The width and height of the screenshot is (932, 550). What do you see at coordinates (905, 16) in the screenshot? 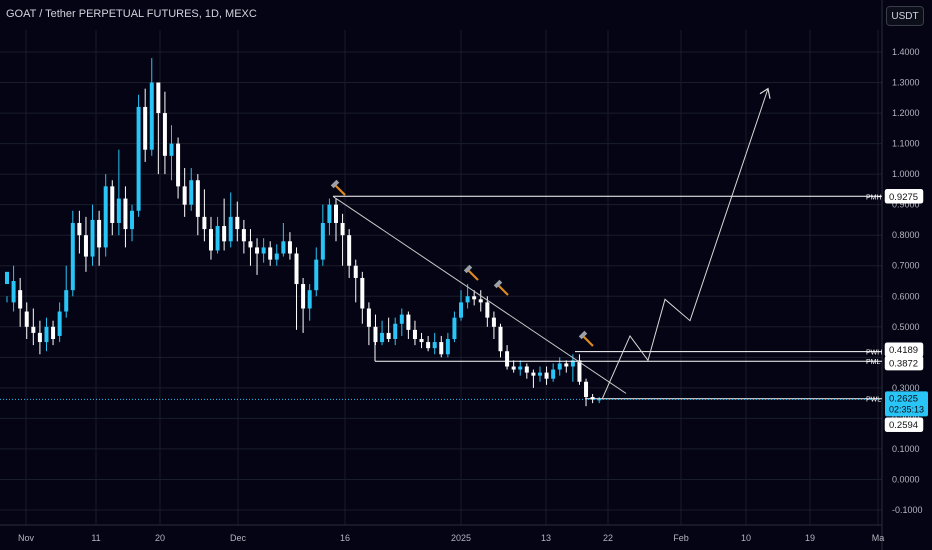
I see `currency-selector-button: USDT` at bounding box center [905, 16].